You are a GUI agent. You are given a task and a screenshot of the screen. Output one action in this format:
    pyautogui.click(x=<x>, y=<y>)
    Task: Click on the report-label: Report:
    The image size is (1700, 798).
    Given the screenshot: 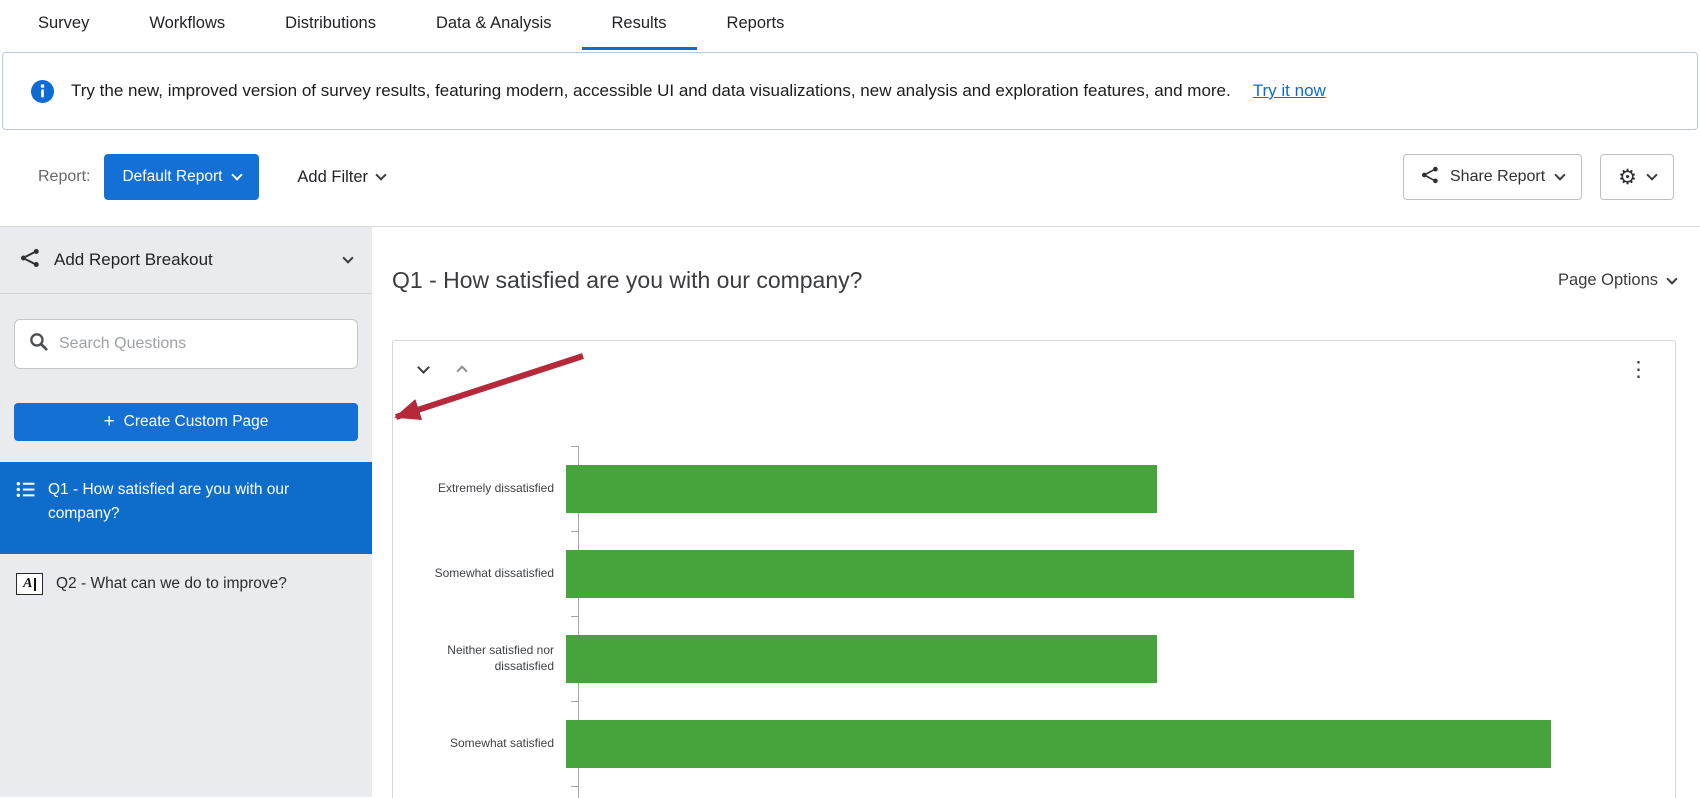 What is the action you would take?
    pyautogui.click(x=64, y=176)
    